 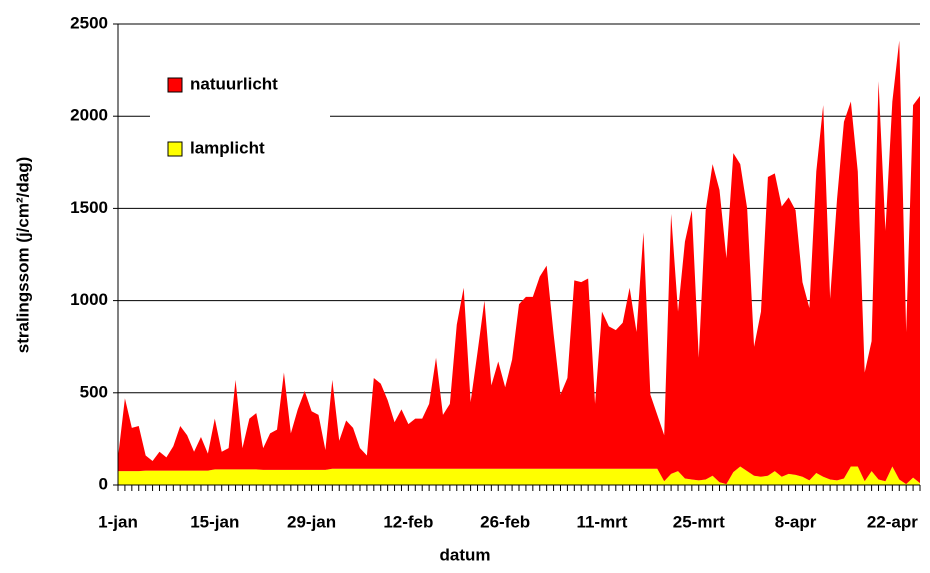 What do you see at coordinates (519, 475) in the screenshot?
I see `area` at bounding box center [519, 475].